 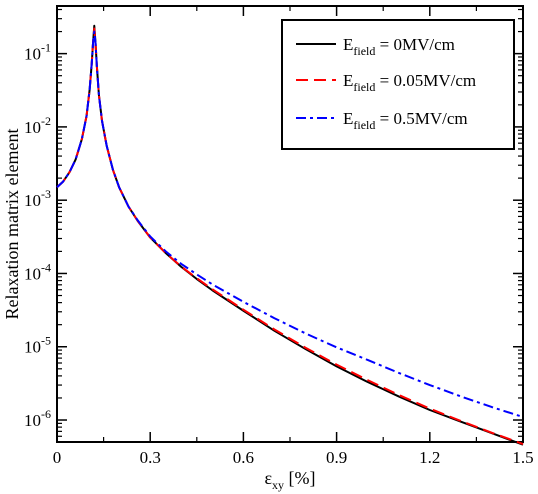 I want to click on y-tick-label: 10⁻¹, so click(x=37, y=52).